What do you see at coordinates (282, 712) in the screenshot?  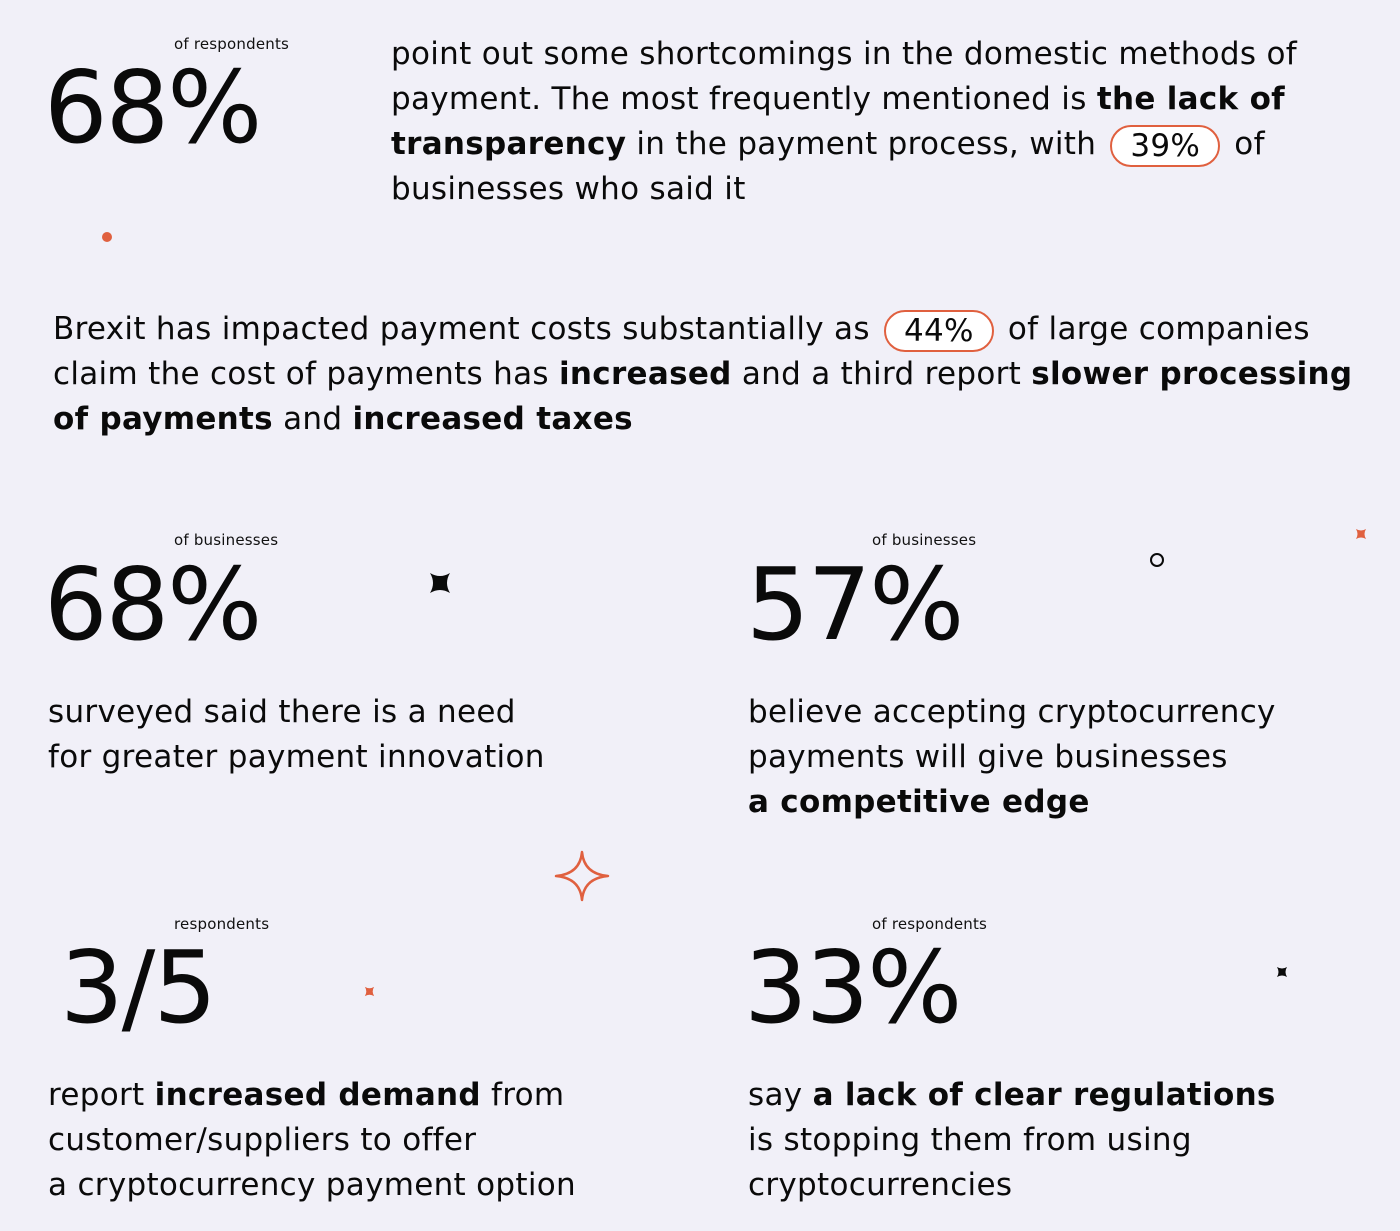 I see `stat2-line: surveyed said there is a need` at bounding box center [282, 712].